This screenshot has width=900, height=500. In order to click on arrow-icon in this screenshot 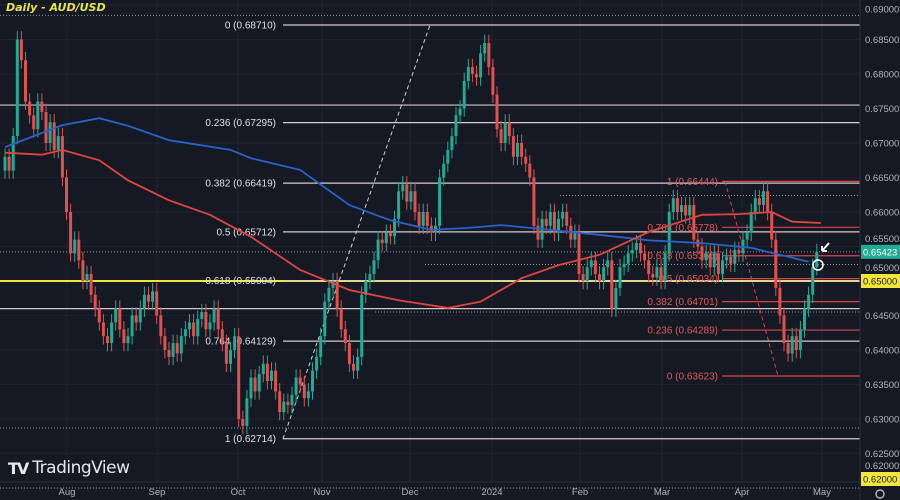, I will do `click(825, 247)`.